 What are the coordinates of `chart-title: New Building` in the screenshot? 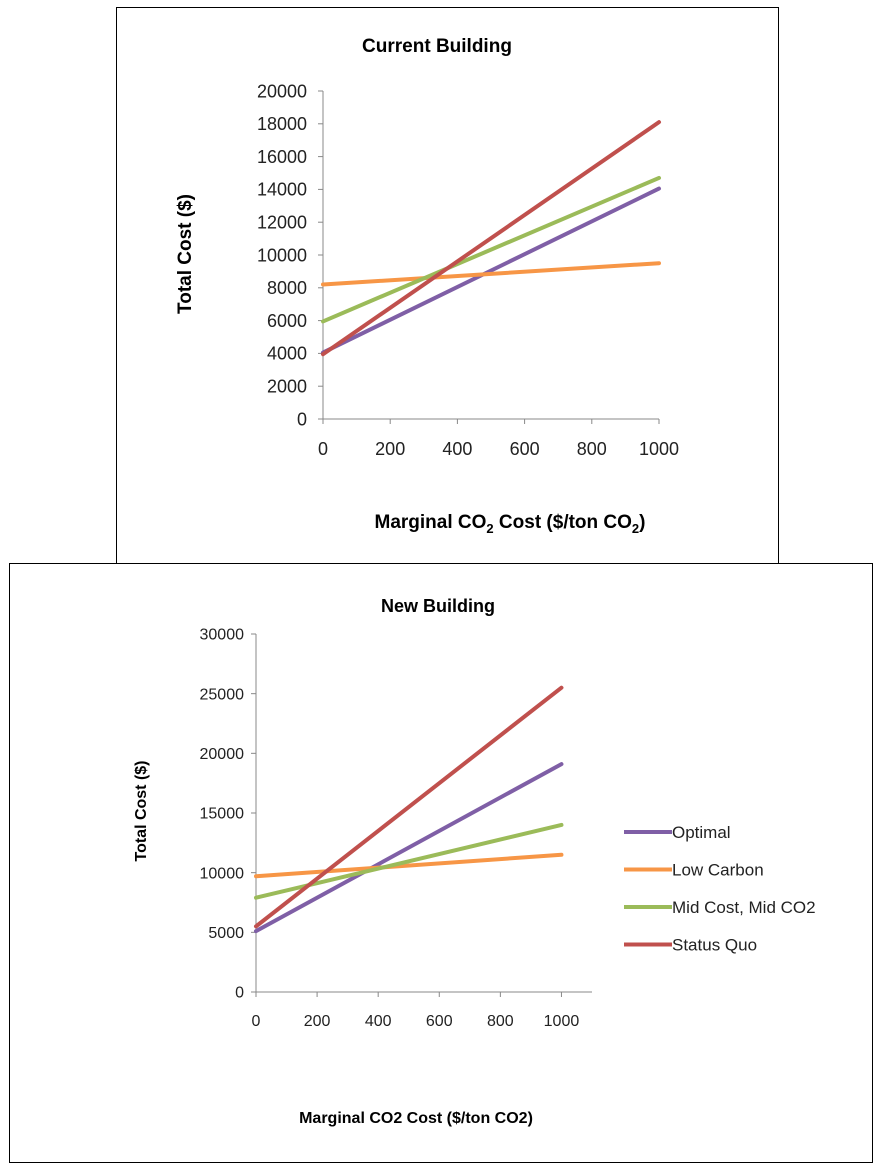 It's located at (438, 606).